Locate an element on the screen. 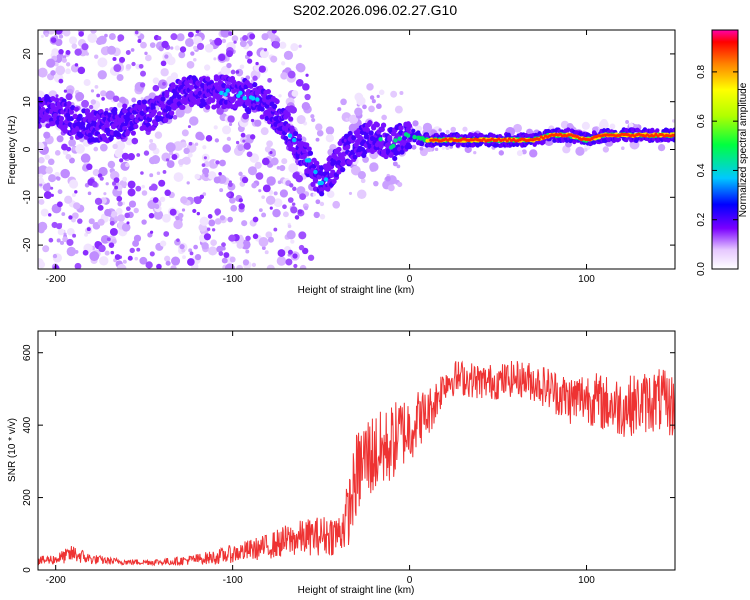 This screenshot has width=750, height=600. y-tick-label: 10 is located at coordinates (27, 102).